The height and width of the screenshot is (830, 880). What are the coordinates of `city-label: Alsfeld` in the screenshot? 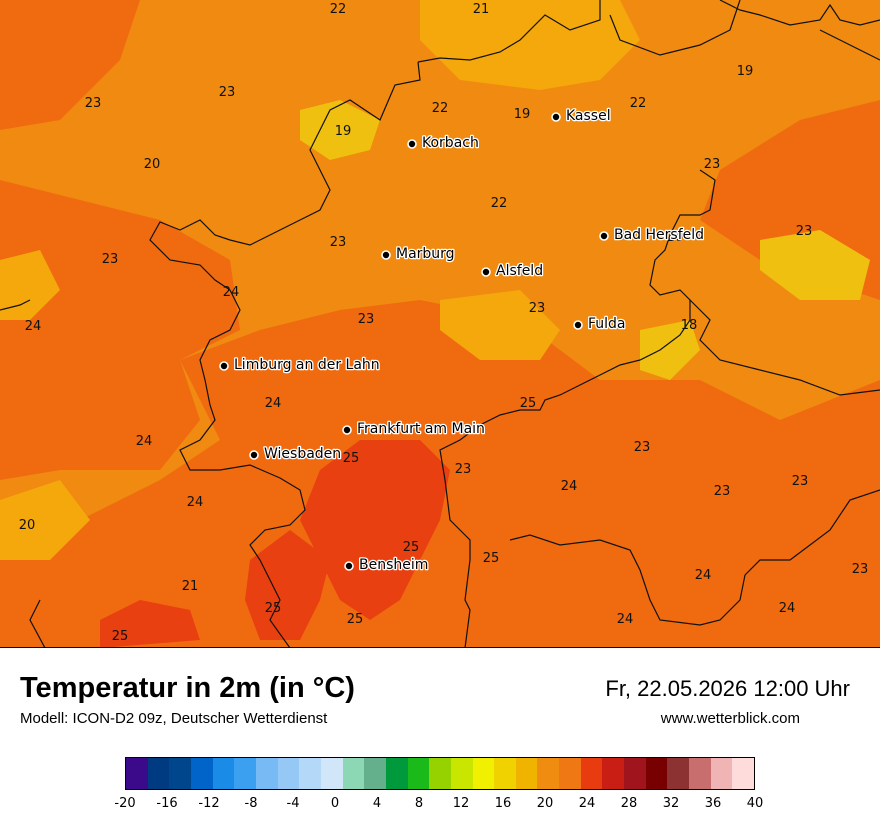 It's located at (519, 271).